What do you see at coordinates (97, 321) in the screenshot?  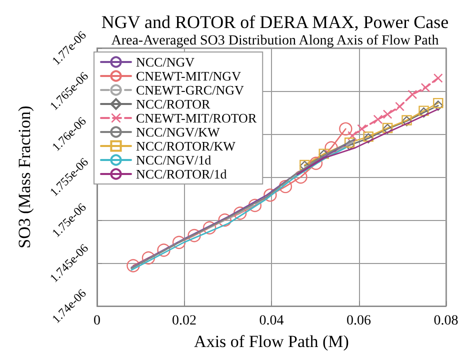 I see `x-tick-label: 0` at bounding box center [97, 321].